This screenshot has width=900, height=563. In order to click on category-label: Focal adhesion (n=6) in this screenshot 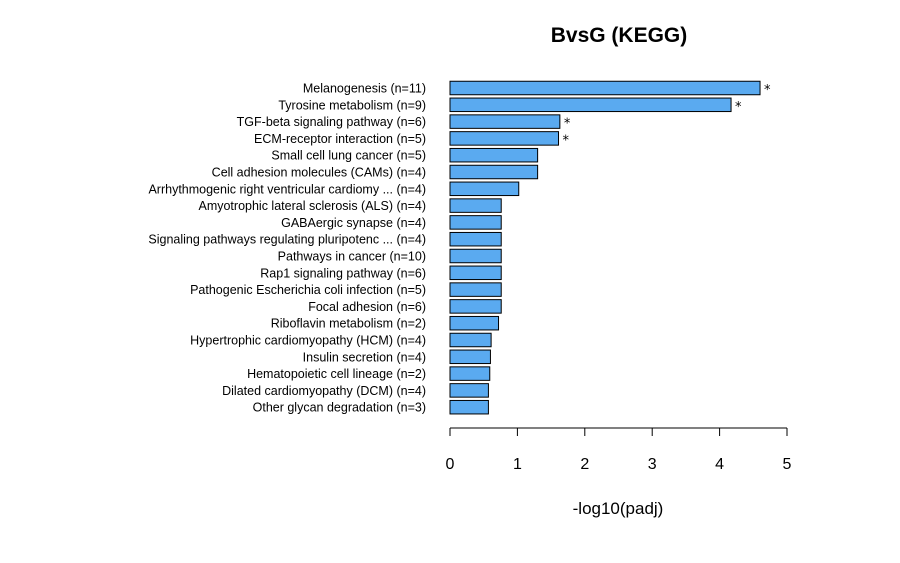, I will do `click(367, 307)`.